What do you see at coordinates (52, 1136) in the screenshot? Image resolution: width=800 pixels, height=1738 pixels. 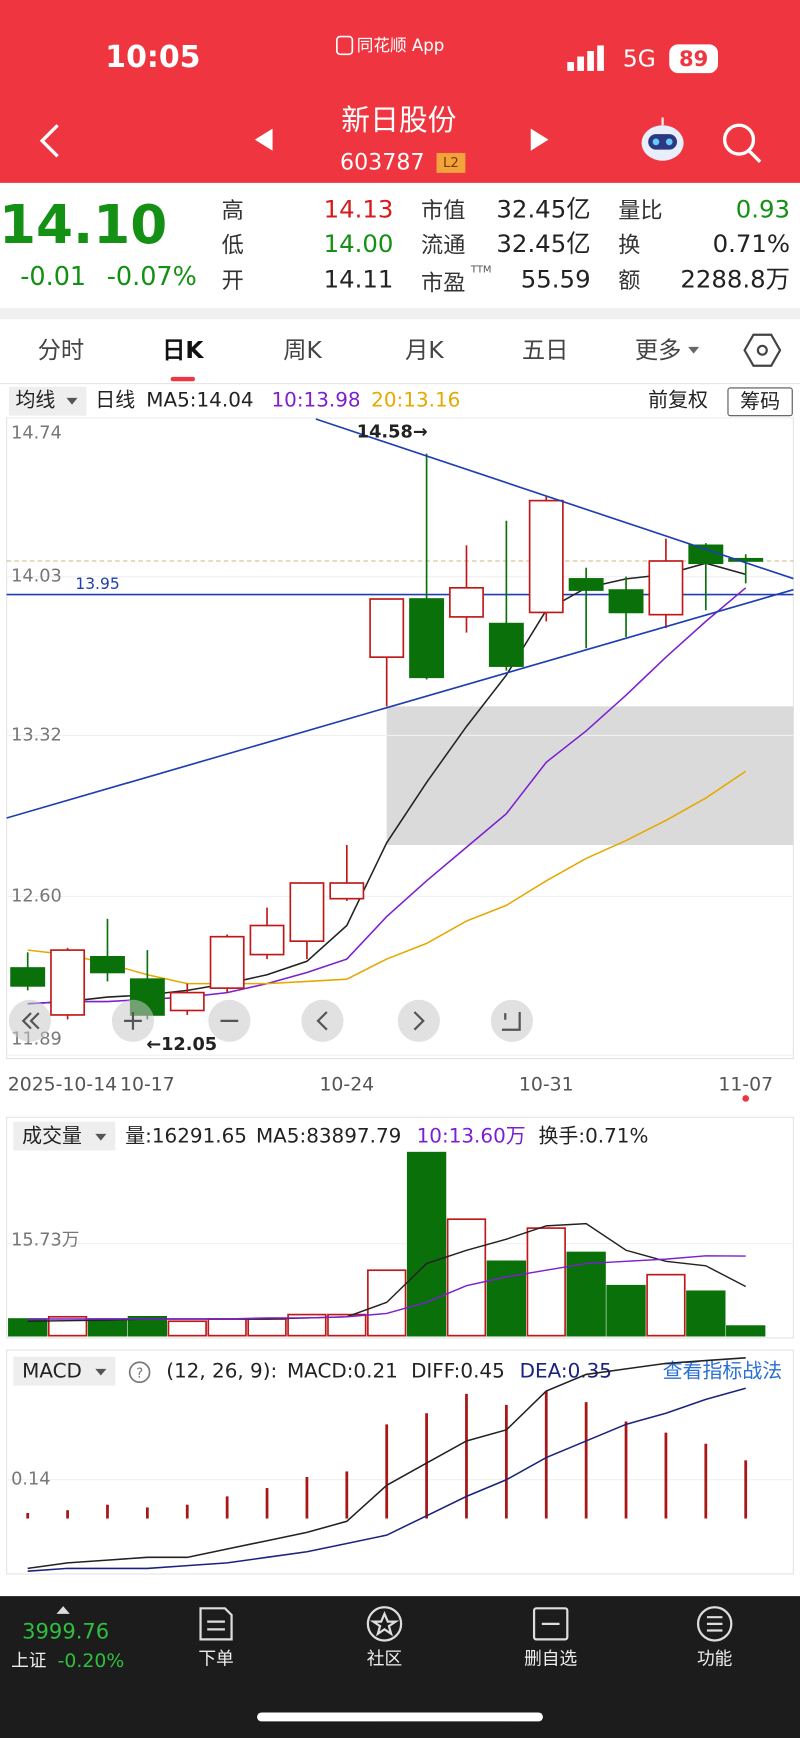 I see `volume-menu: 成交量` at bounding box center [52, 1136].